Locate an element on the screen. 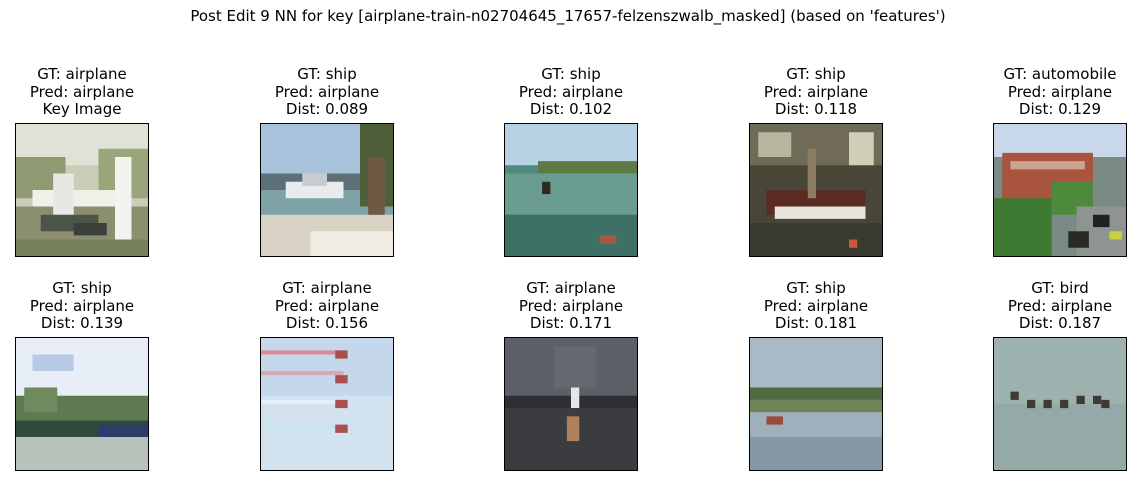  panel-title: GT: ship Pred: airplane Dist: 0.102 is located at coordinates (571, 92).